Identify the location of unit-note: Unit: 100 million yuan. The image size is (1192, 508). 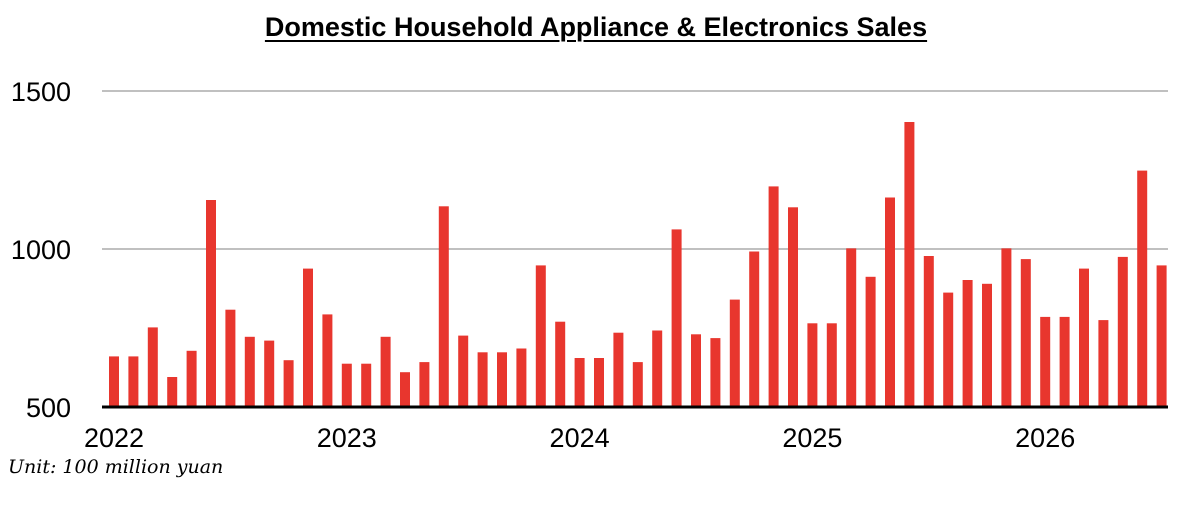
(116, 467).